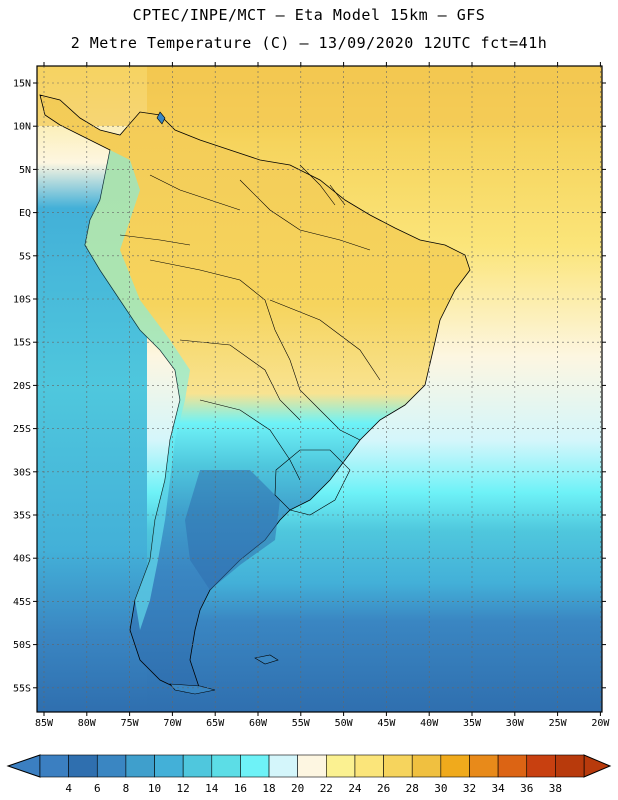 Image resolution: width=618 pixels, height=800 pixels. I want to click on lat-tick-label: 5S, so click(25, 256).